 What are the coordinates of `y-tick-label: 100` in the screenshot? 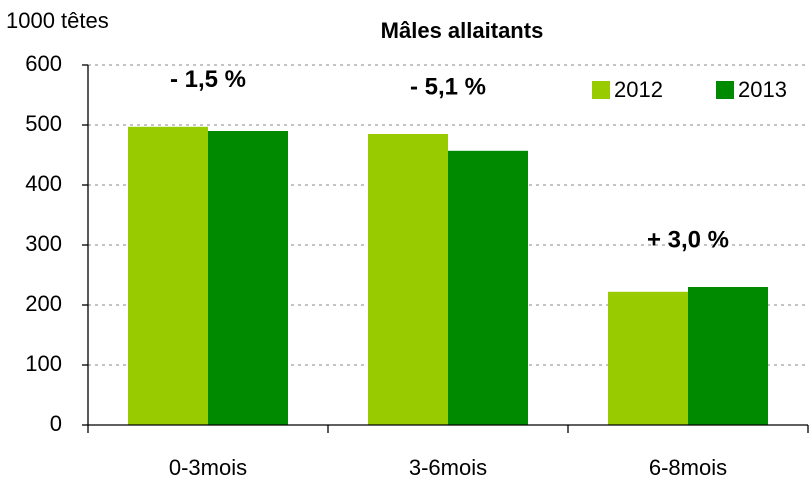 It's located at (43, 363).